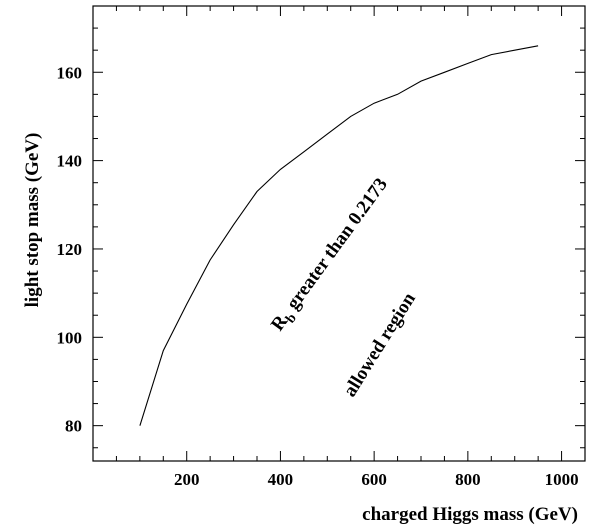  I want to click on x-tick-label: 200, so click(187, 479).